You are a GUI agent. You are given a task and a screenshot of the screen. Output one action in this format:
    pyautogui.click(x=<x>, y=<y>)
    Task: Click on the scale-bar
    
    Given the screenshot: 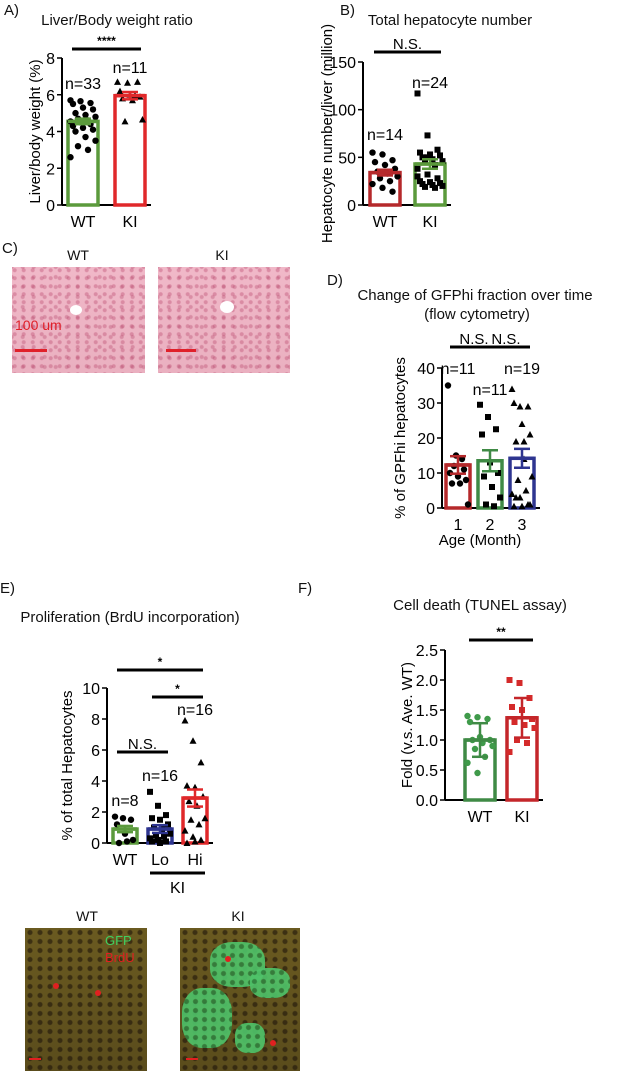 What is the action you would take?
    pyautogui.click(x=35, y=1059)
    